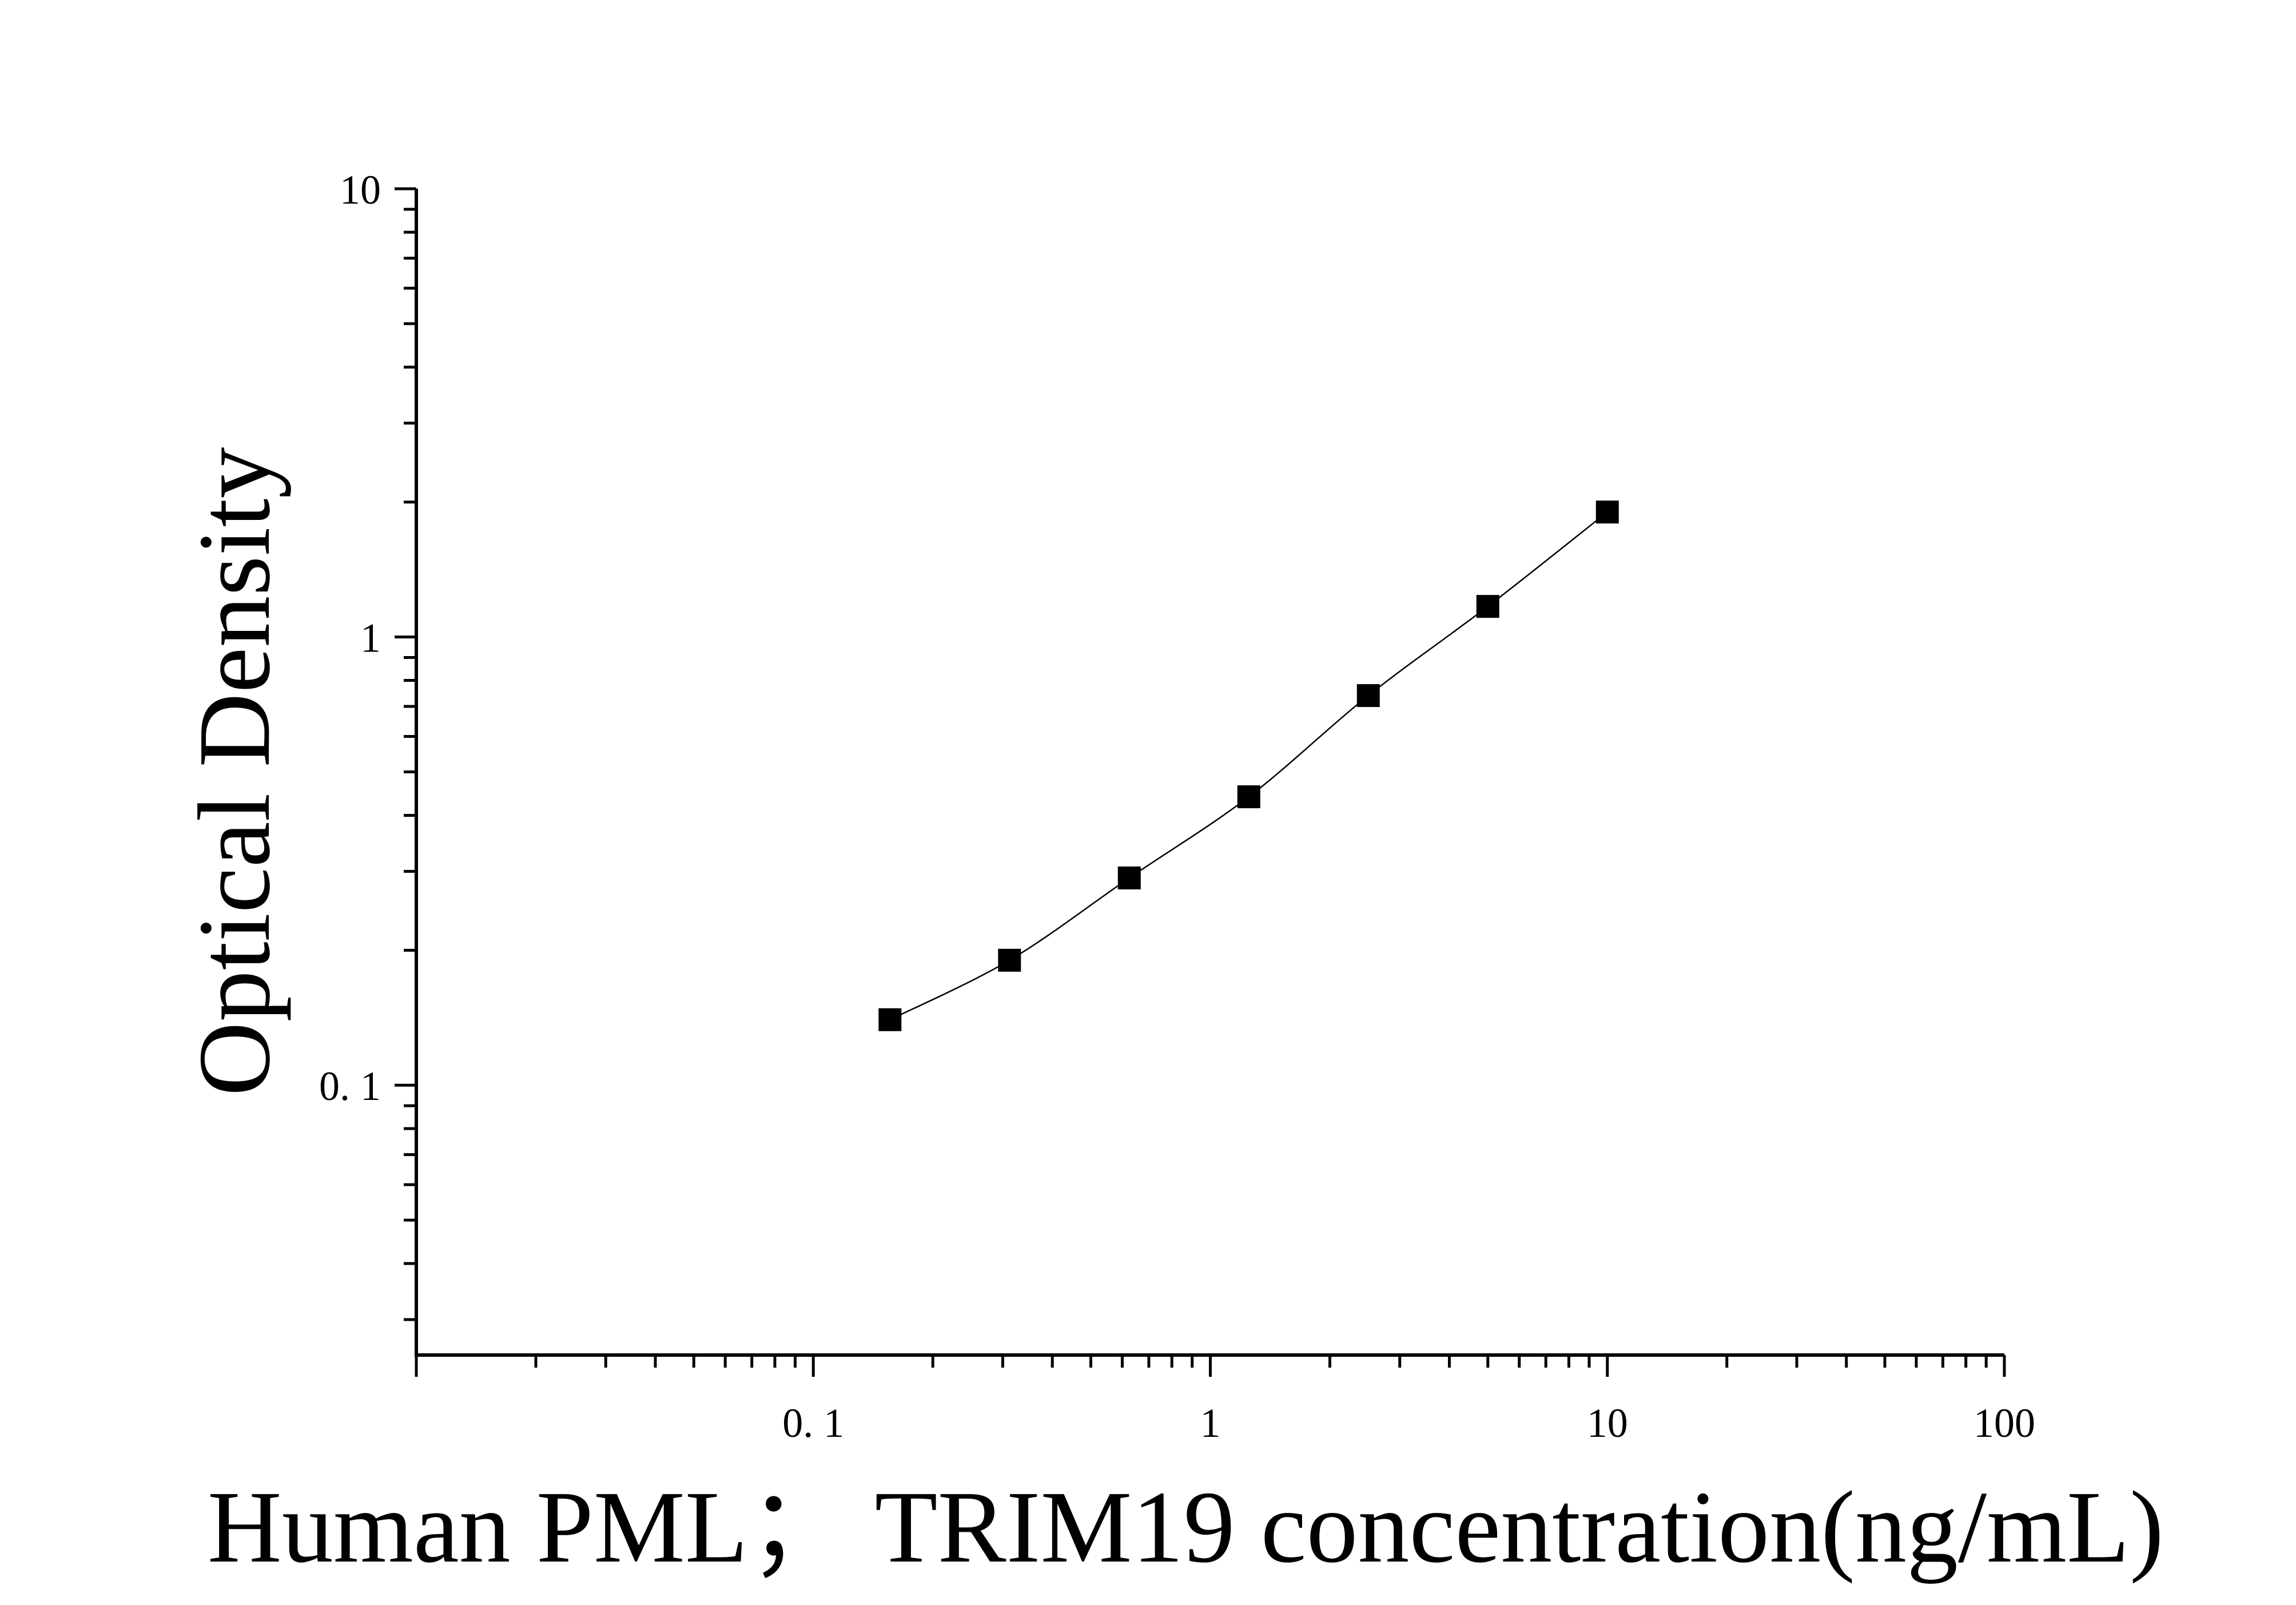 The image size is (2296, 1605). What do you see at coordinates (1607, 1423) in the screenshot?
I see `x-tick-label: 10` at bounding box center [1607, 1423].